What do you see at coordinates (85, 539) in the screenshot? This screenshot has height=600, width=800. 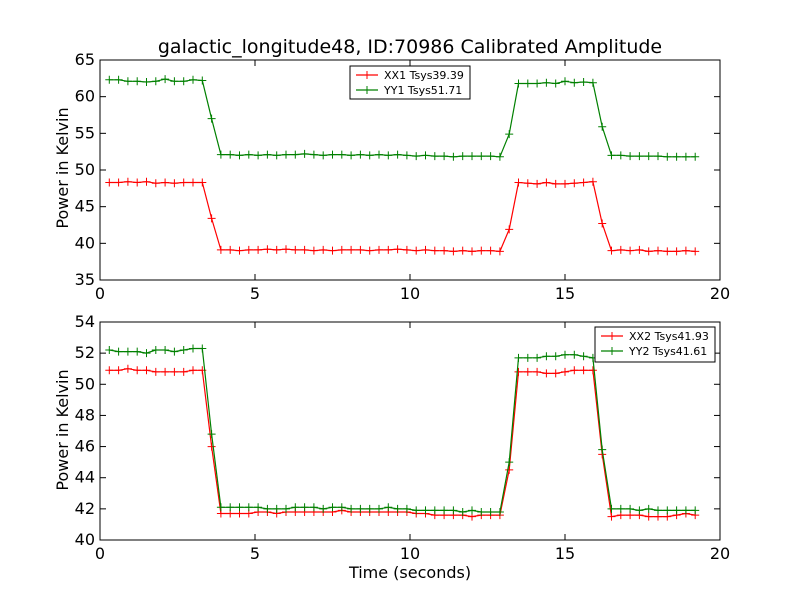 I see `bottom-y-tick-label: 40` at bounding box center [85, 539].